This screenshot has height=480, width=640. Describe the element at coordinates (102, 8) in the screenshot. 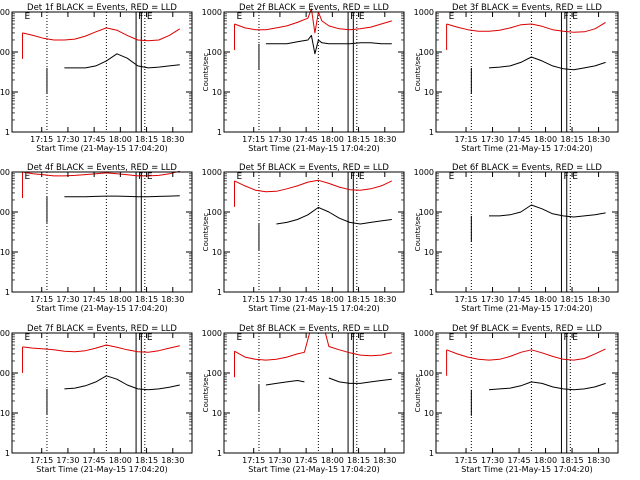

I see `panel-title: Det 1f BLACK = Events, RED = LLD` at that location.